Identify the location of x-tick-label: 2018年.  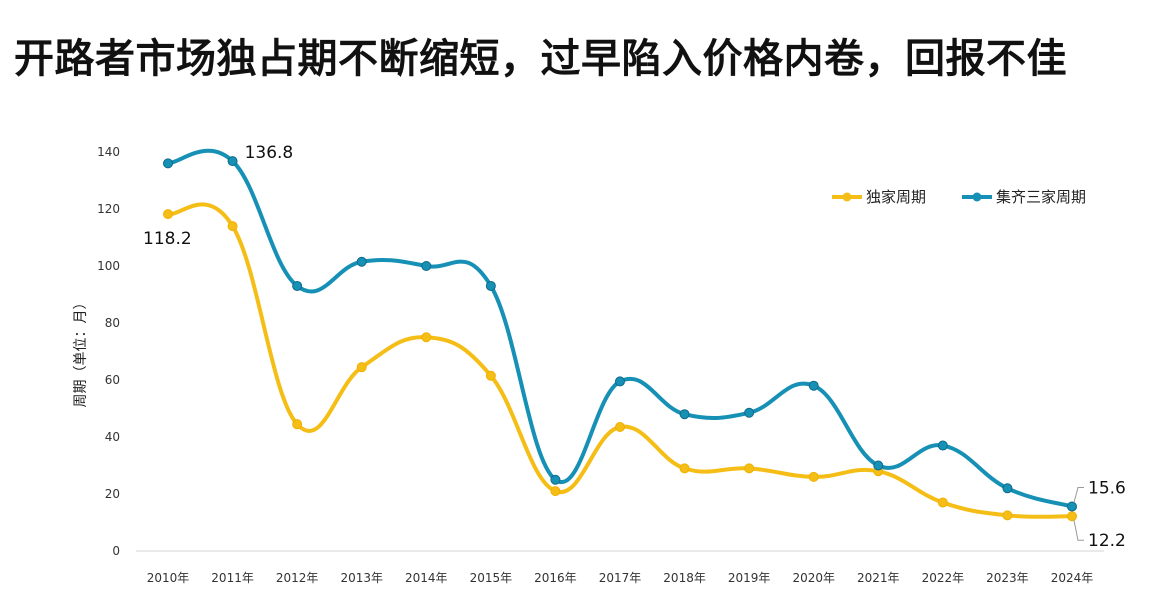
(684, 578).